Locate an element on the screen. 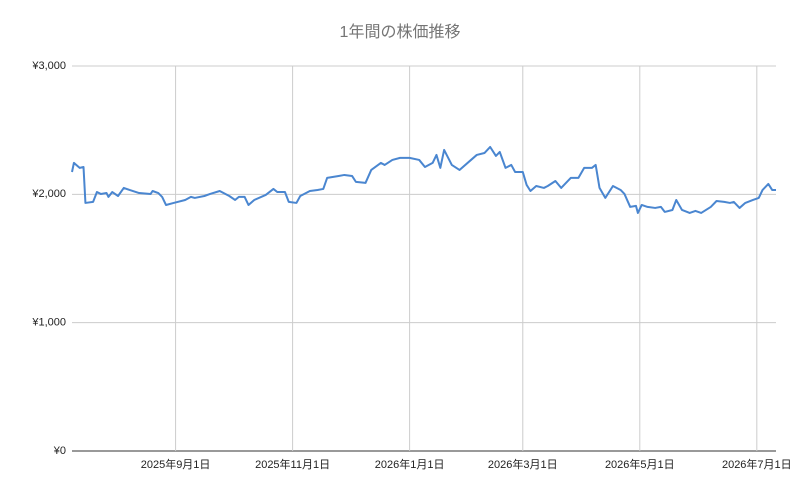  x-tick-label: 2026年3月1日 is located at coordinates (523, 464).